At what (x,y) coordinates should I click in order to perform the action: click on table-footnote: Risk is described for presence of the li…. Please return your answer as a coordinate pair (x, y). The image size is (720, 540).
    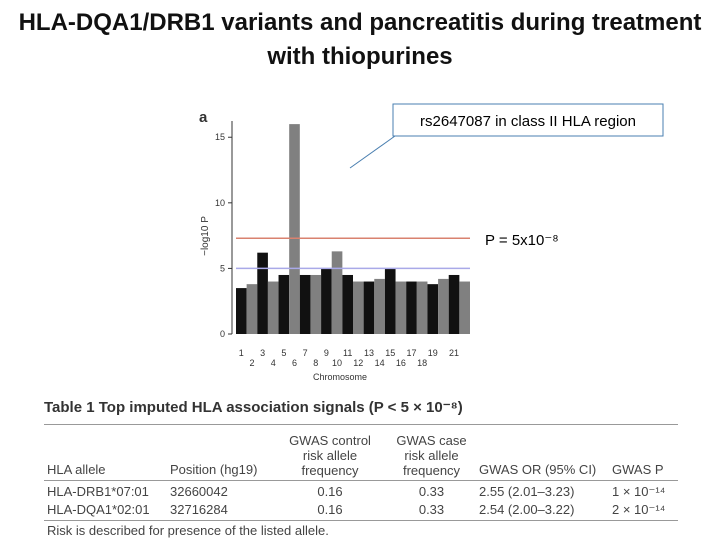
    Looking at the image, I should click on (188, 530).